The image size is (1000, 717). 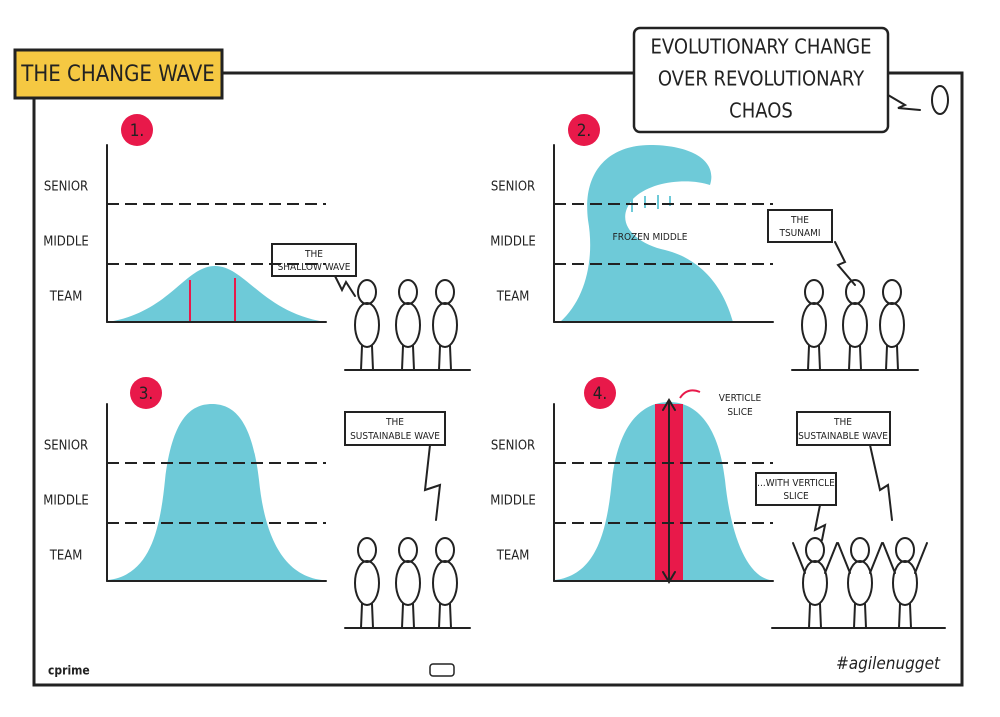 What do you see at coordinates (740, 398) in the screenshot?
I see `annotation: VERTICLE` at bounding box center [740, 398].